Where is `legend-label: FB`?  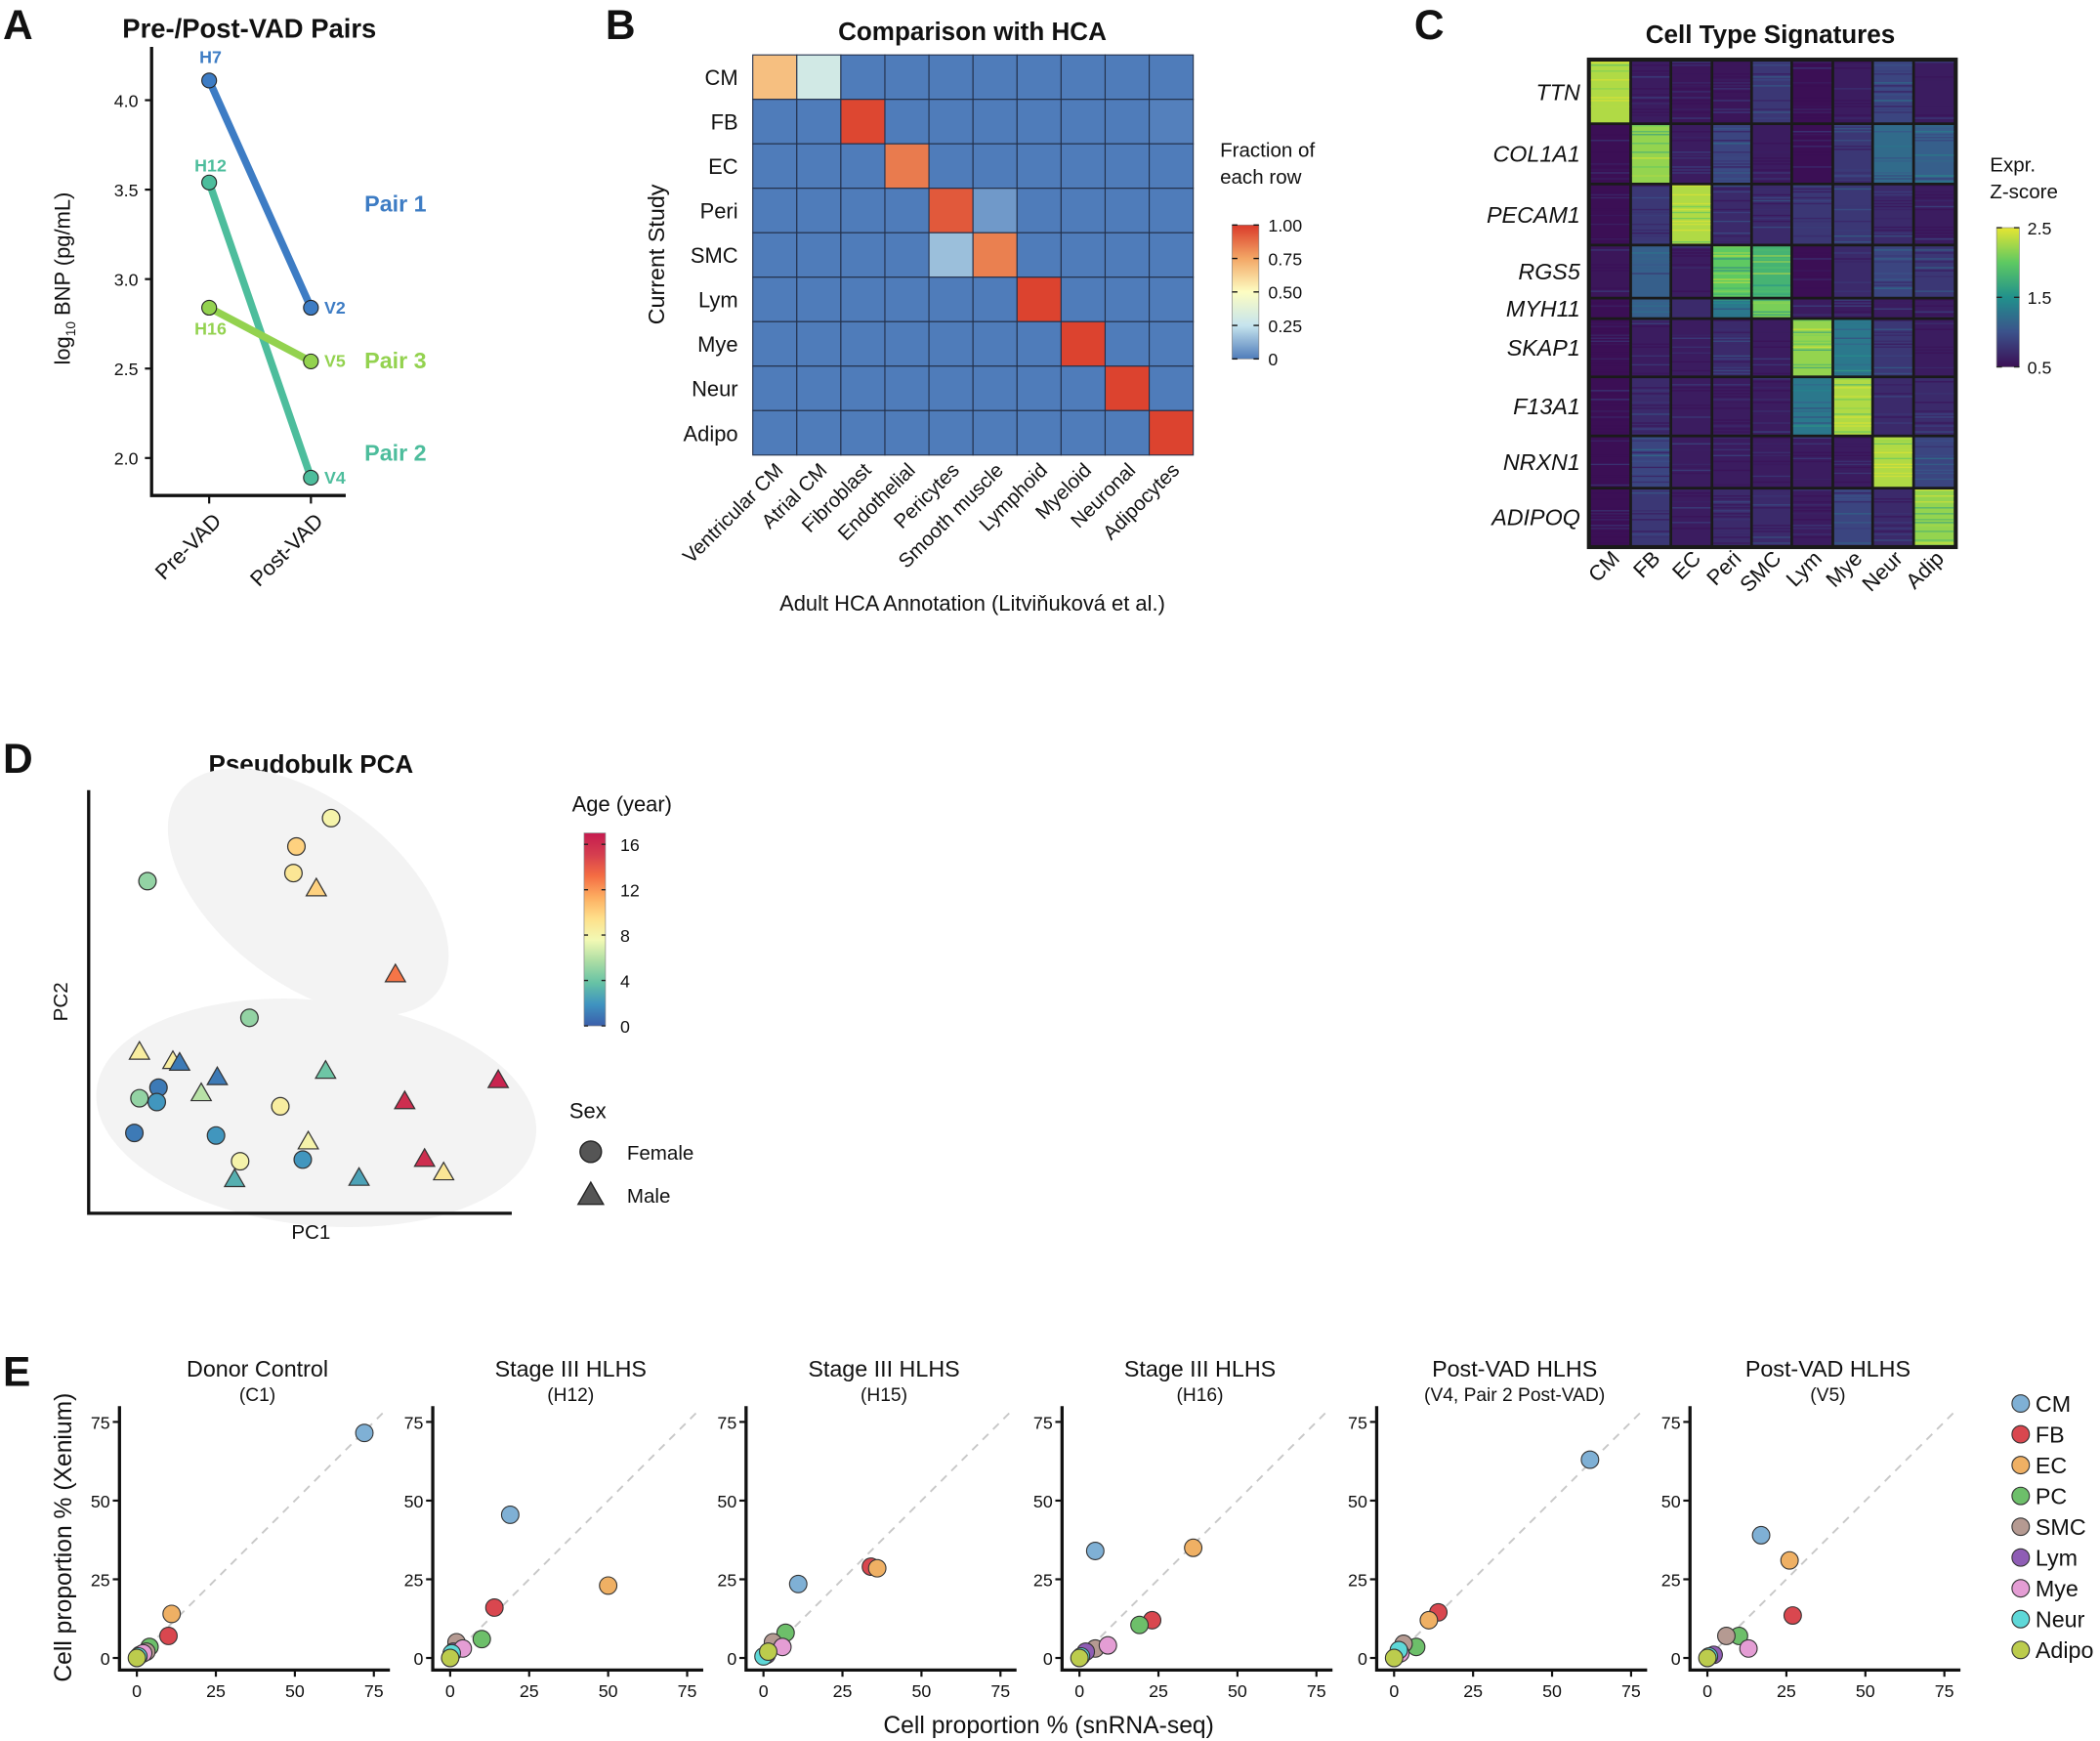
legend-label: FB is located at coordinates (2050, 1434).